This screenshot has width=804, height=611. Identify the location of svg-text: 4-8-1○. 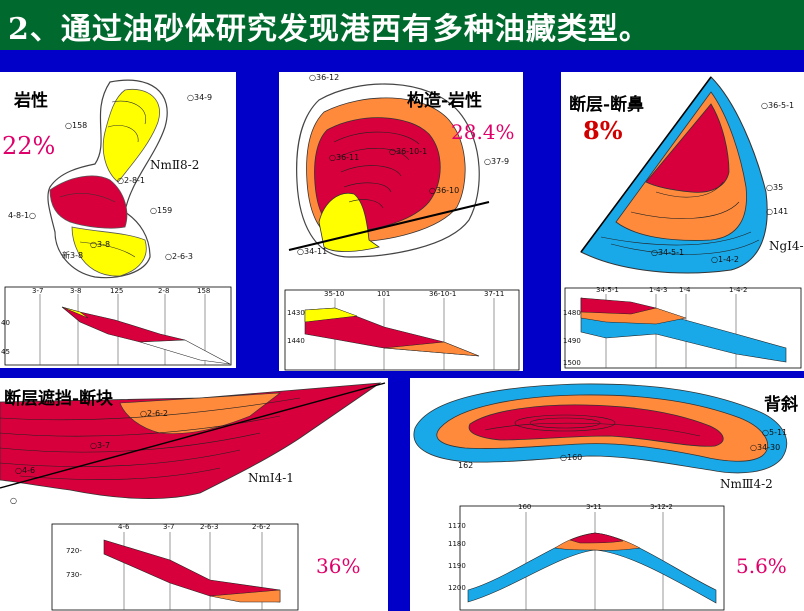
(22, 215).